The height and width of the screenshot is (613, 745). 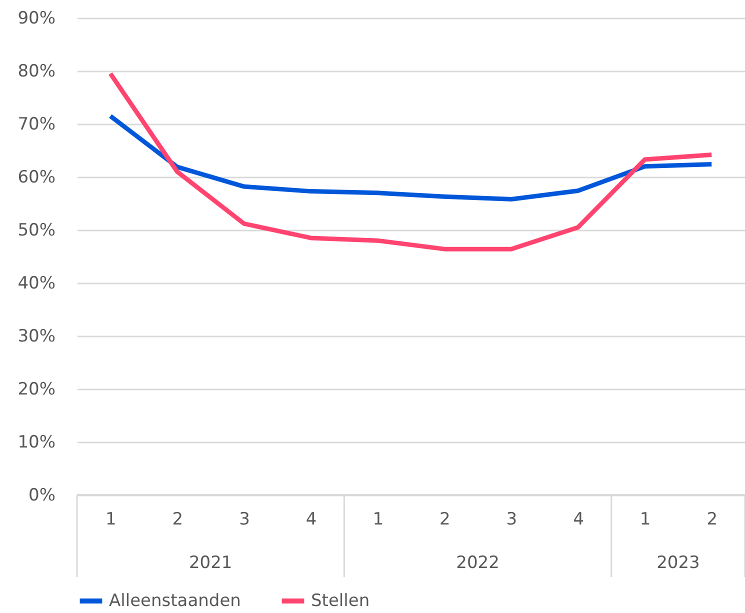 What do you see at coordinates (478, 563) in the screenshot?
I see `text: 2022` at bounding box center [478, 563].